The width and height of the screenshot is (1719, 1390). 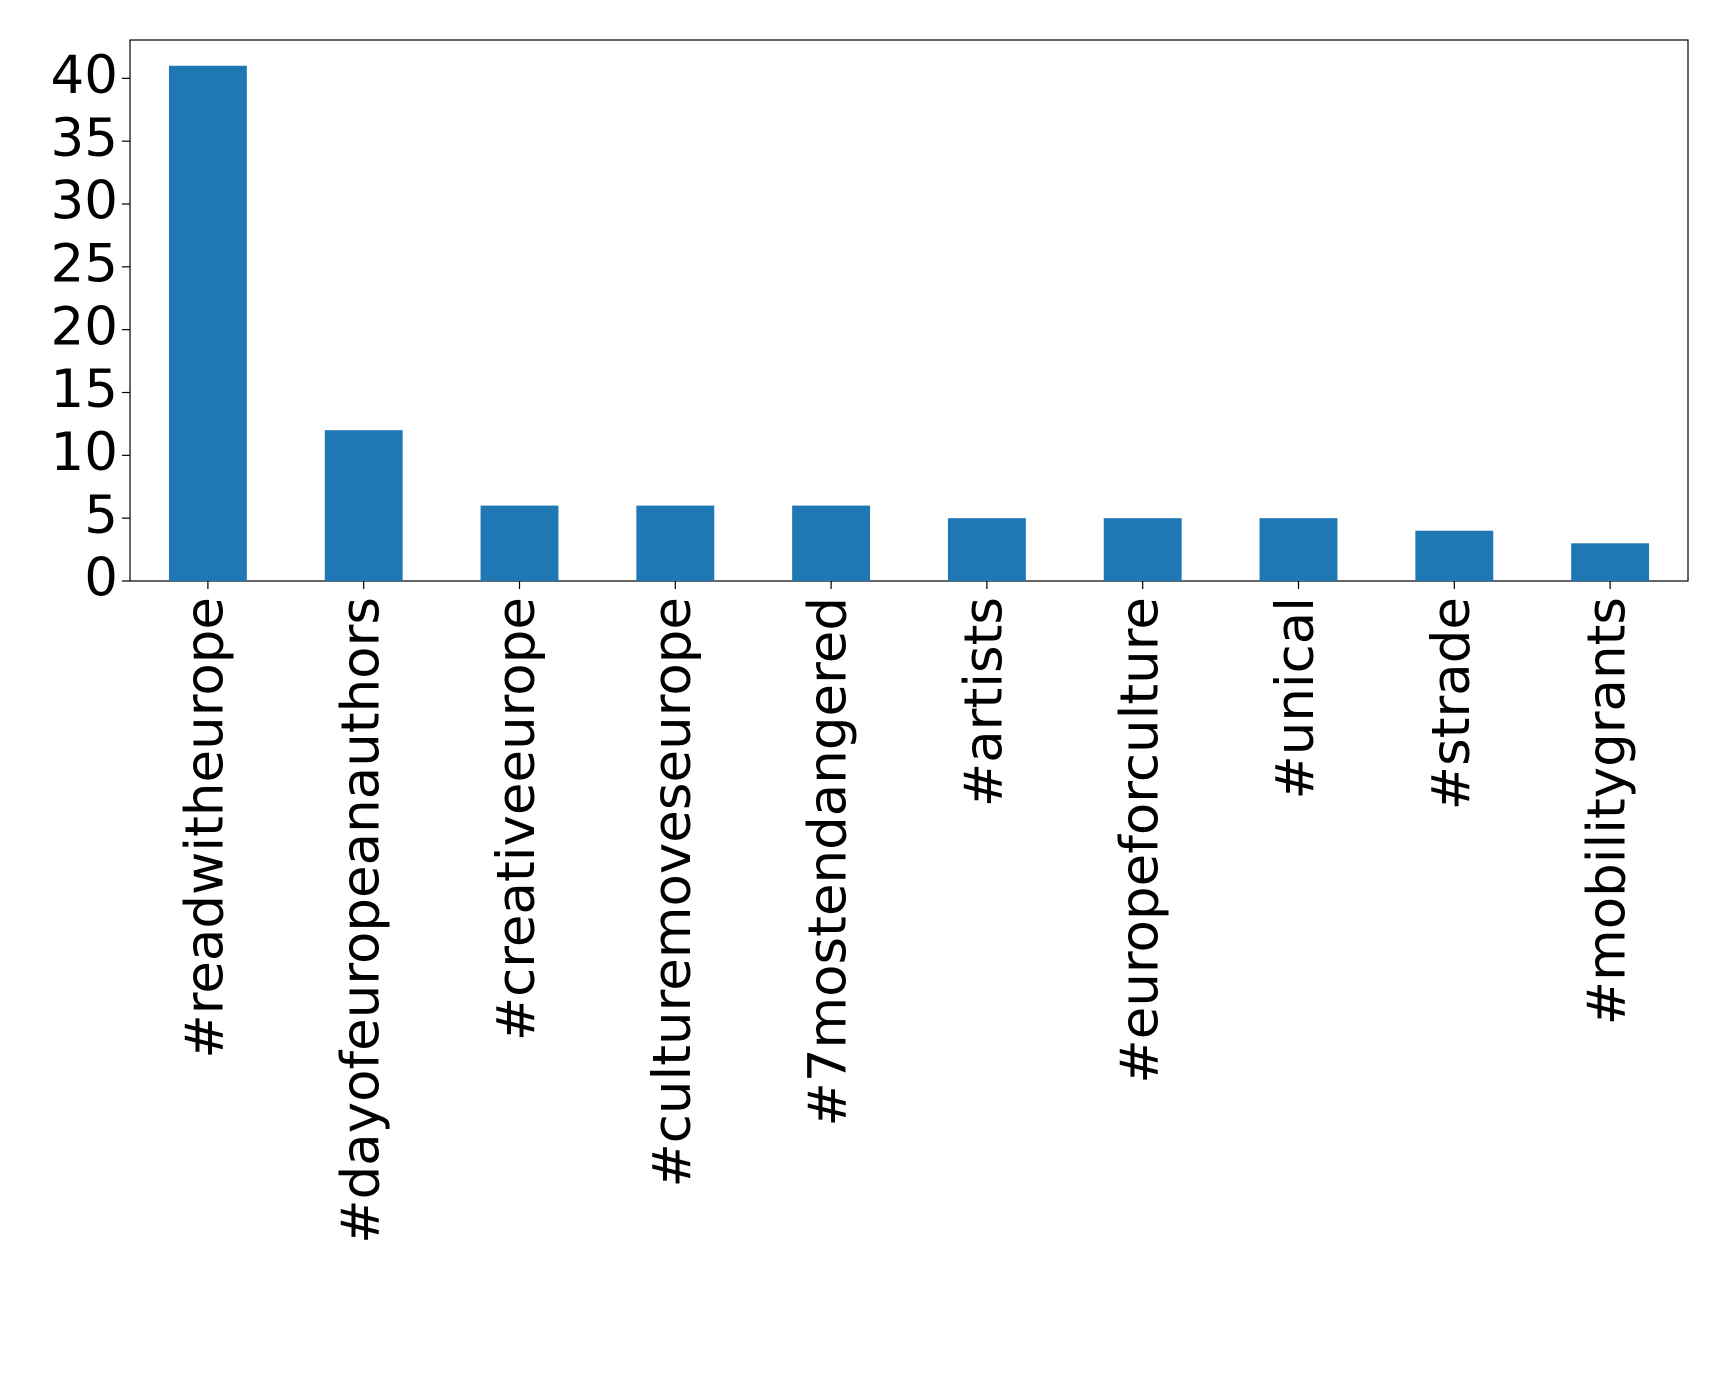 I want to click on x-tick-label: #culturemoveseurope, so click(x=672, y=892).